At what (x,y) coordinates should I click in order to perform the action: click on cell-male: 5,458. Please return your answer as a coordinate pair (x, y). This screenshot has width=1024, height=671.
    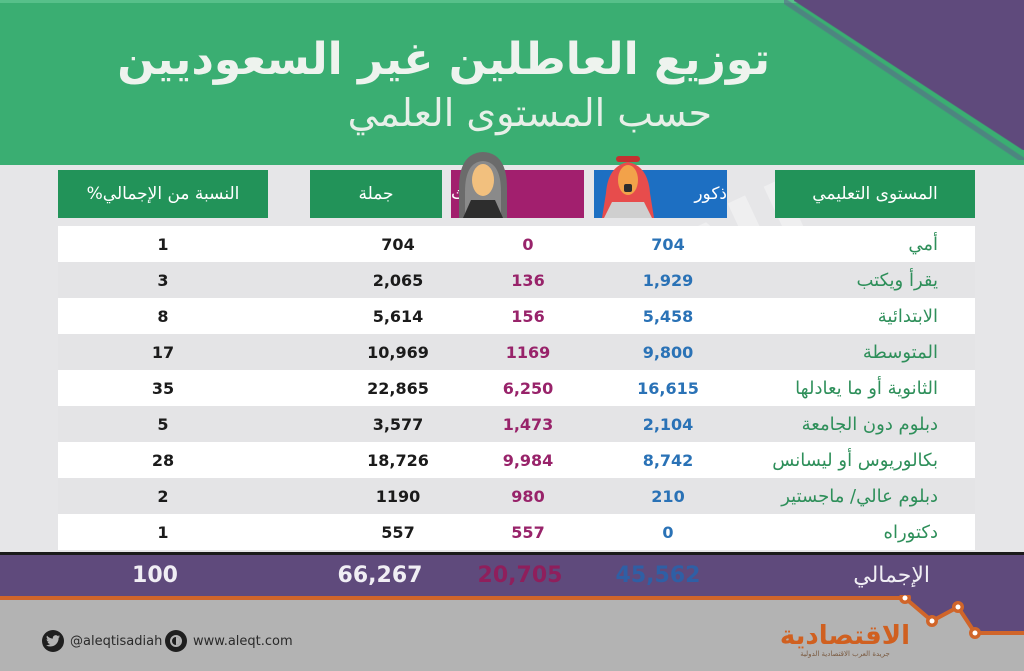
    Looking at the image, I should click on (668, 316).